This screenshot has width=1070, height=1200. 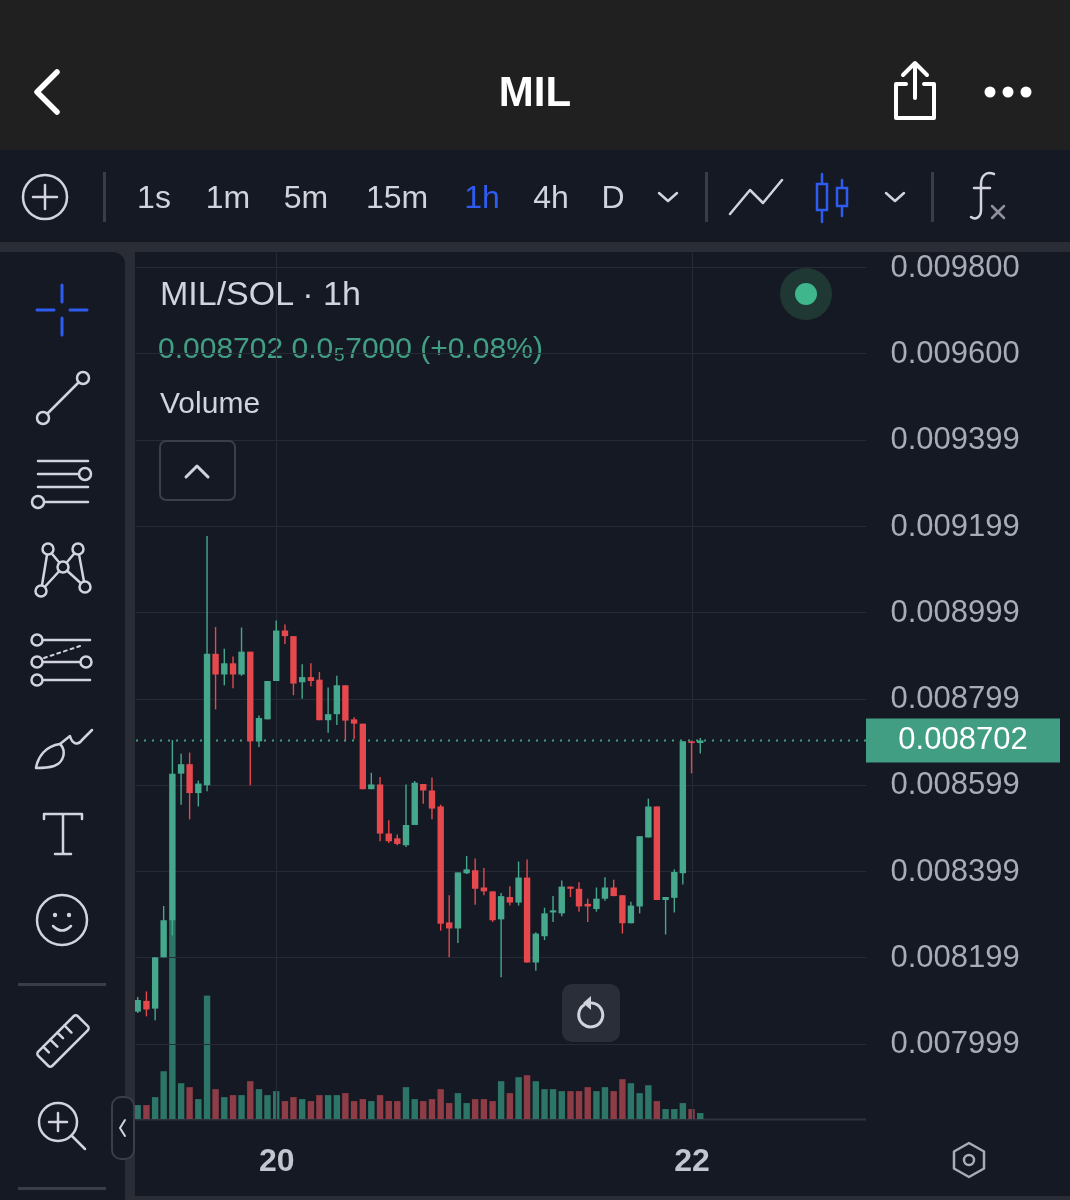 I want to click on y-tick-label: 0.009199, so click(x=955, y=525).